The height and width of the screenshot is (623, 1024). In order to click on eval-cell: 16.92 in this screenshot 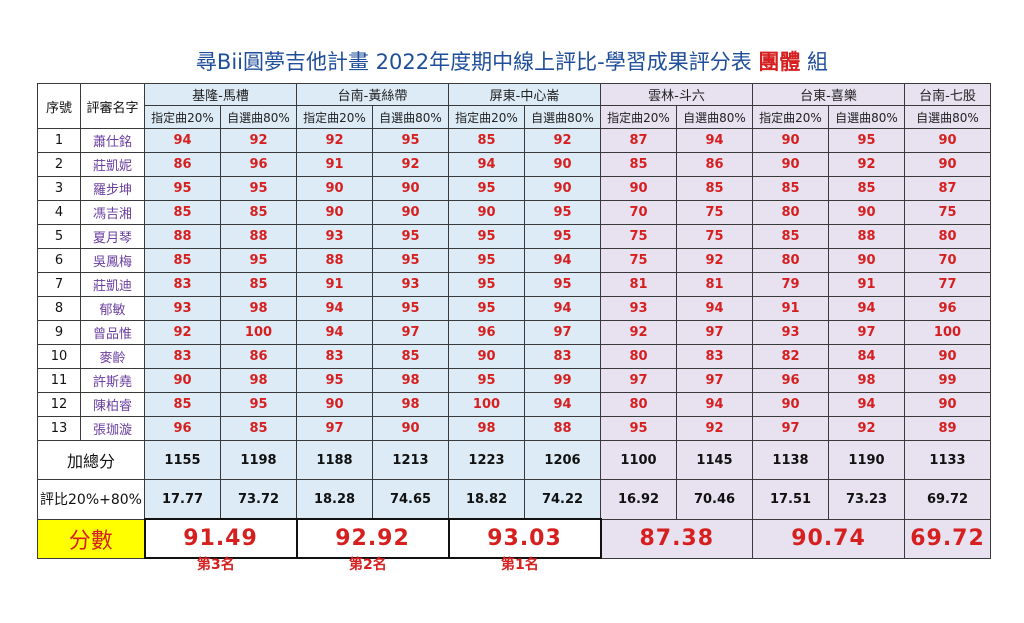, I will do `click(638, 499)`.